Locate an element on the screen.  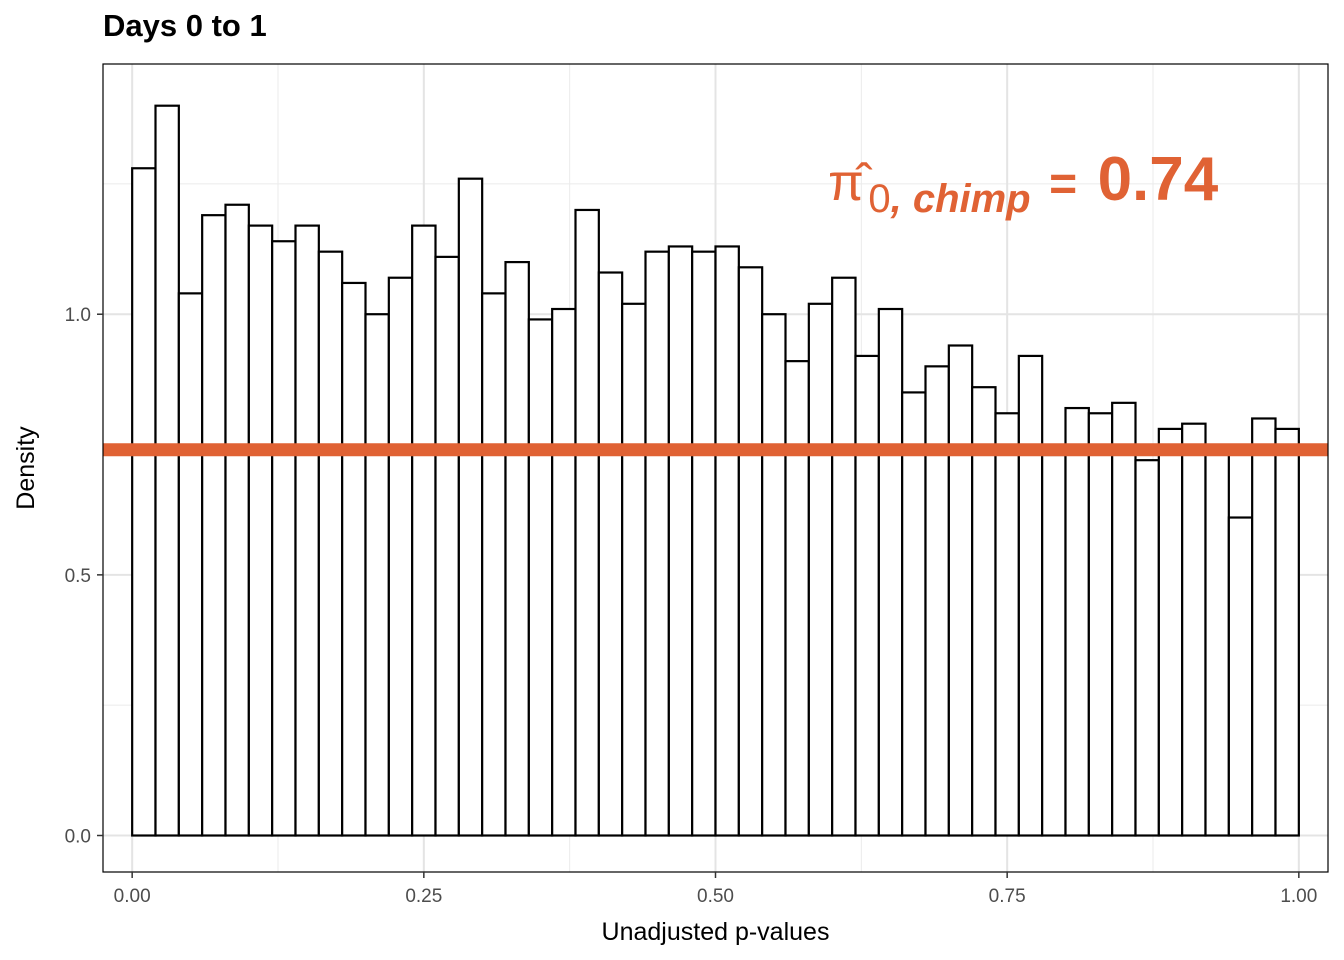
x-axis-title: Unadjusted p-values is located at coordinates (716, 932).